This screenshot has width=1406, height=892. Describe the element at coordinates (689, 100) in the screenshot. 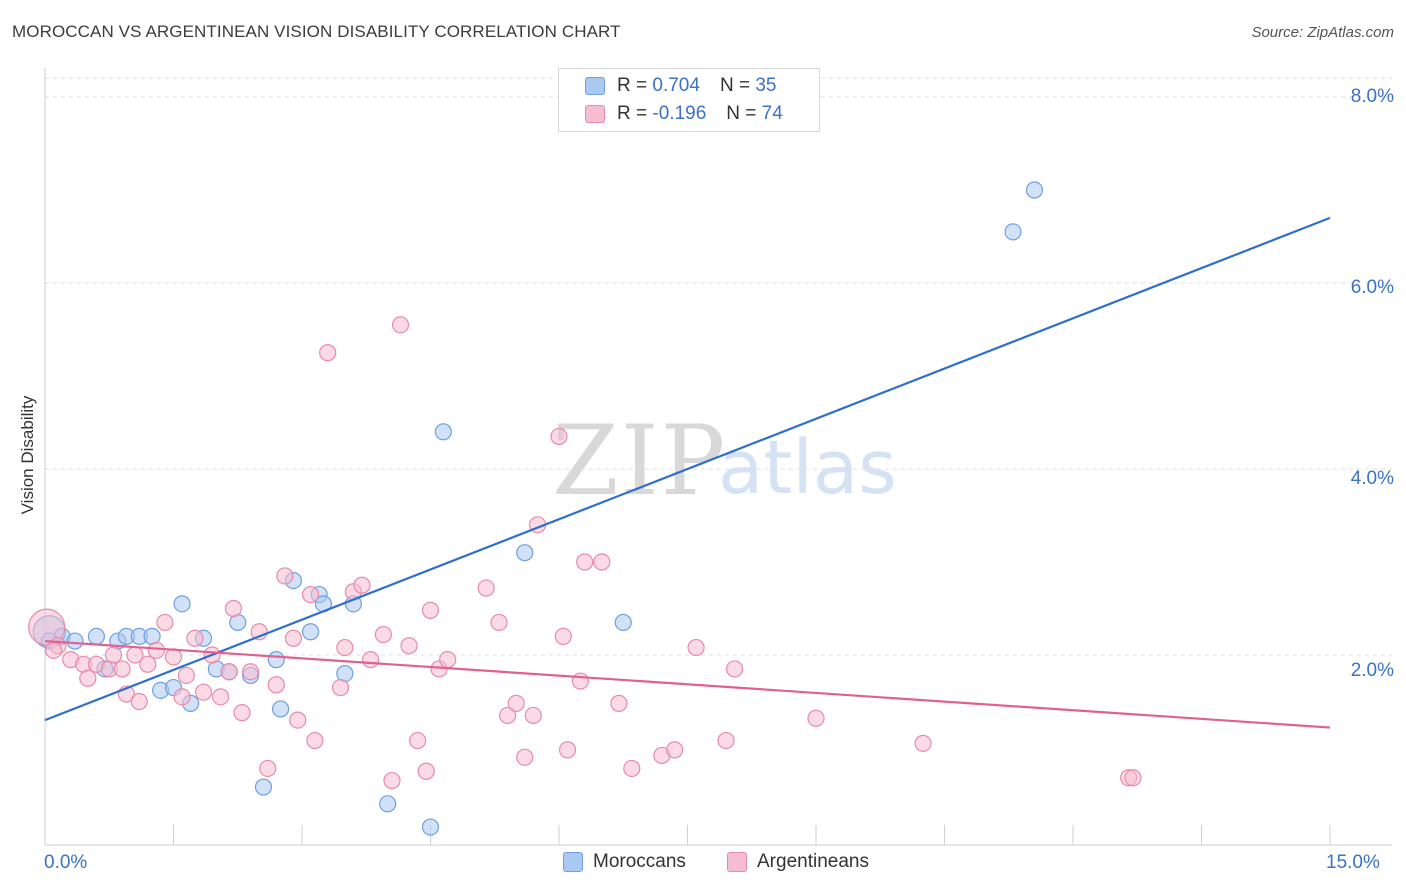

I see `stats-legend: R = 0.704 N = 35 R = -0.196 N = 74` at that location.